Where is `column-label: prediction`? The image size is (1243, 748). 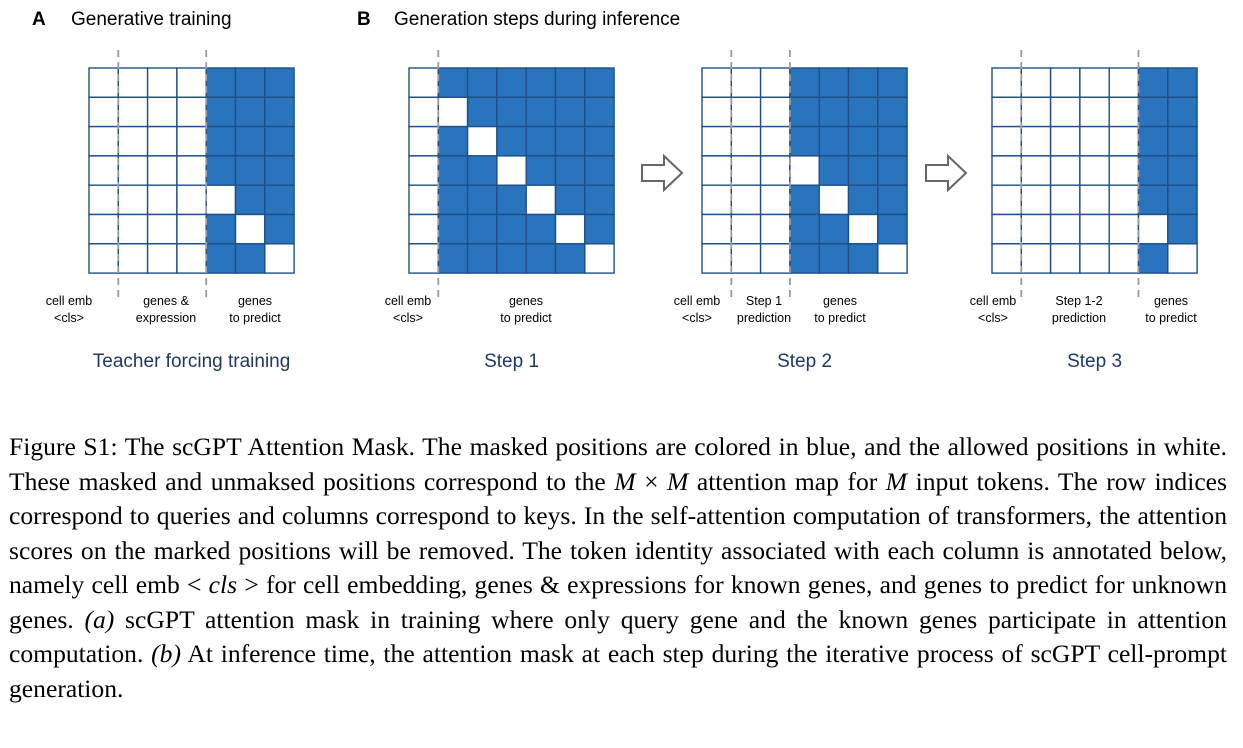
column-label: prediction is located at coordinates (764, 318).